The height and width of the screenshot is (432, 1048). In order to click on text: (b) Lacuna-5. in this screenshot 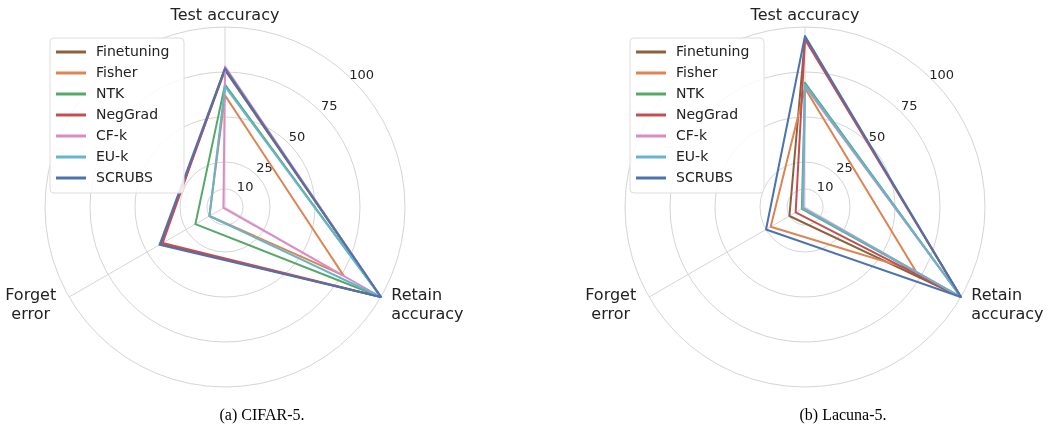, I will do `click(843, 415)`.